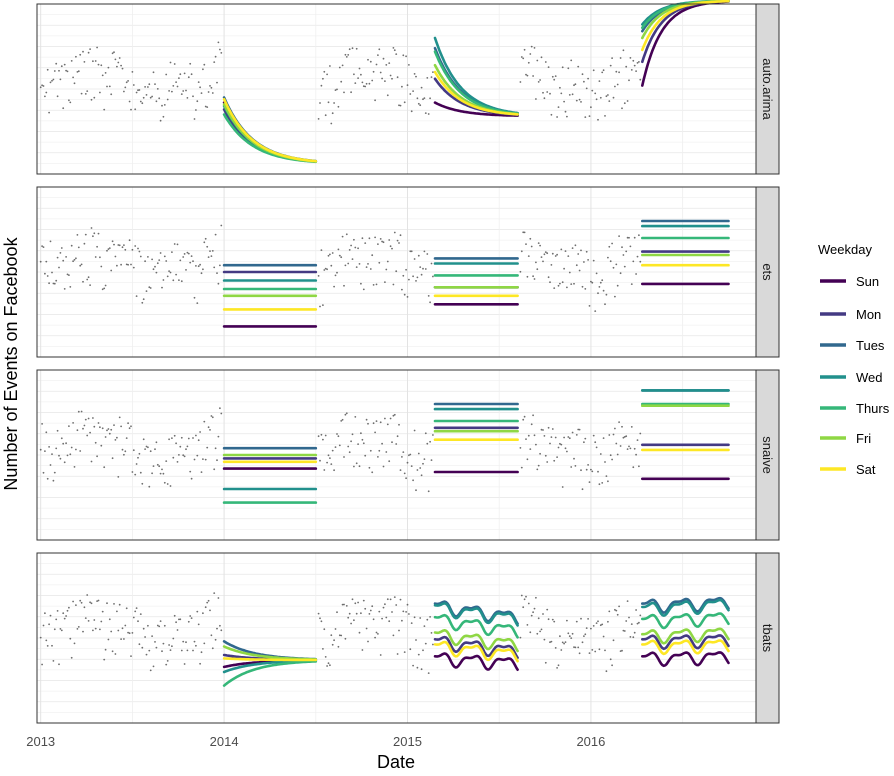 The height and width of the screenshot is (776, 894). I want to click on forecast-line-fri, so click(685, 636).